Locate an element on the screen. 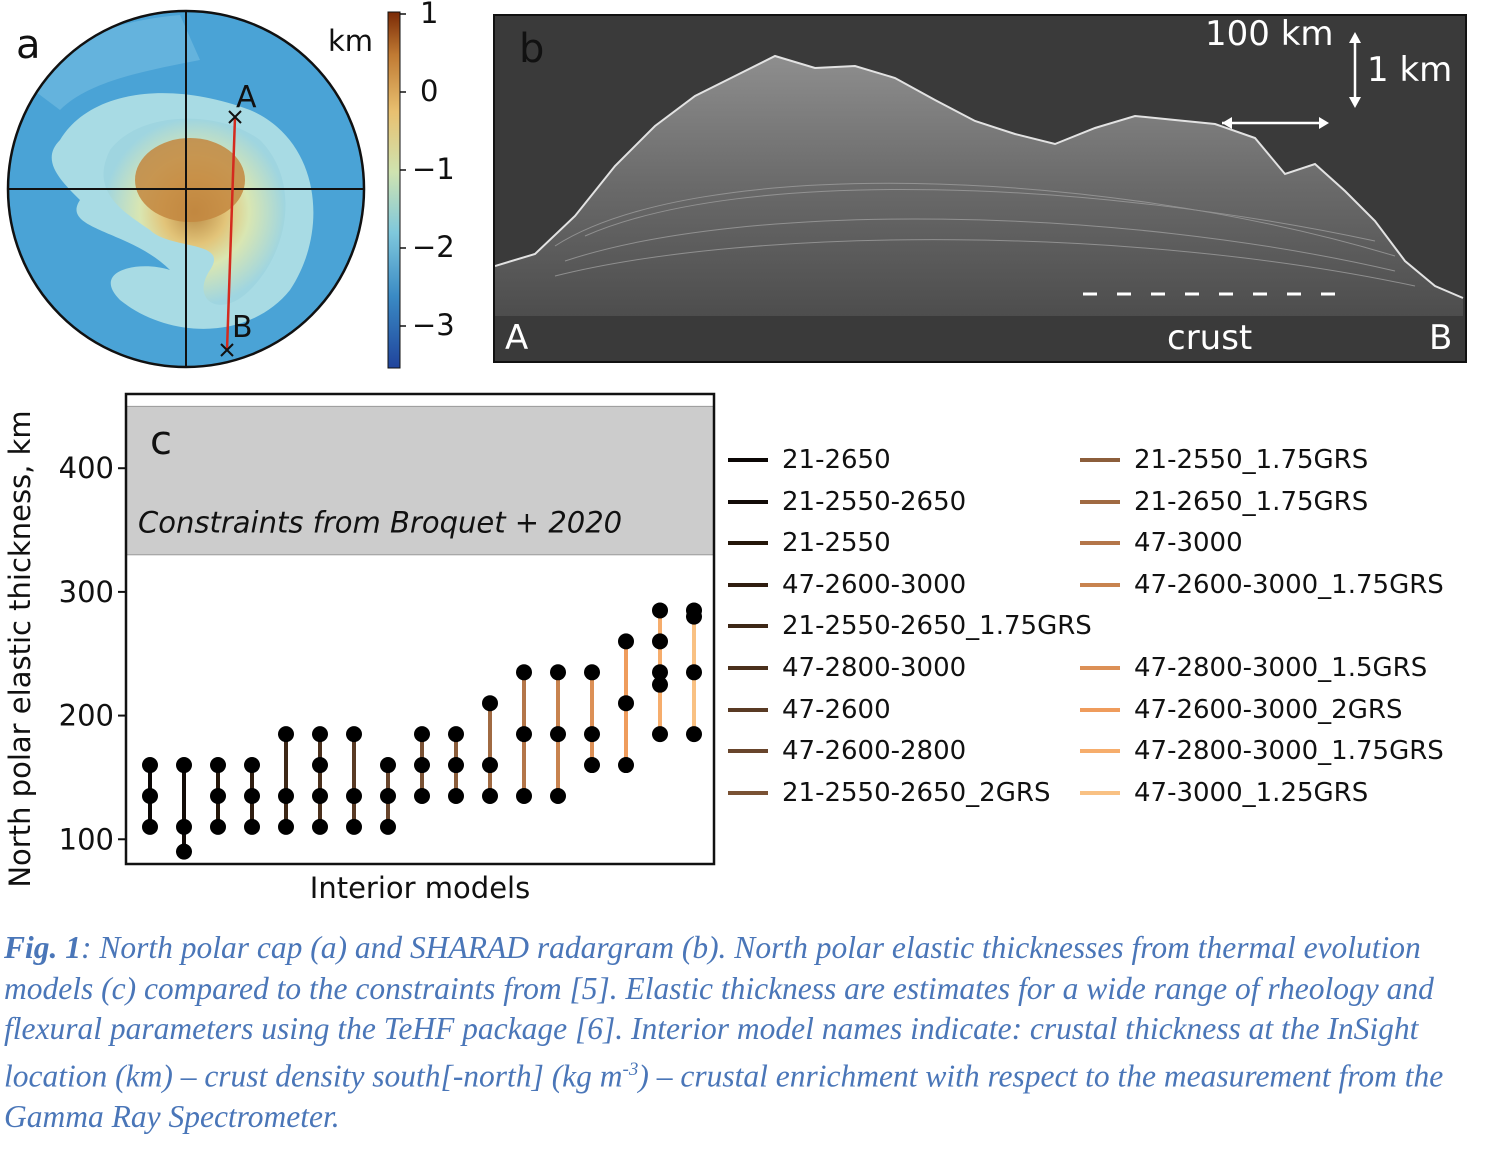  caption-superscript: -3 is located at coordinates (630, 1069).